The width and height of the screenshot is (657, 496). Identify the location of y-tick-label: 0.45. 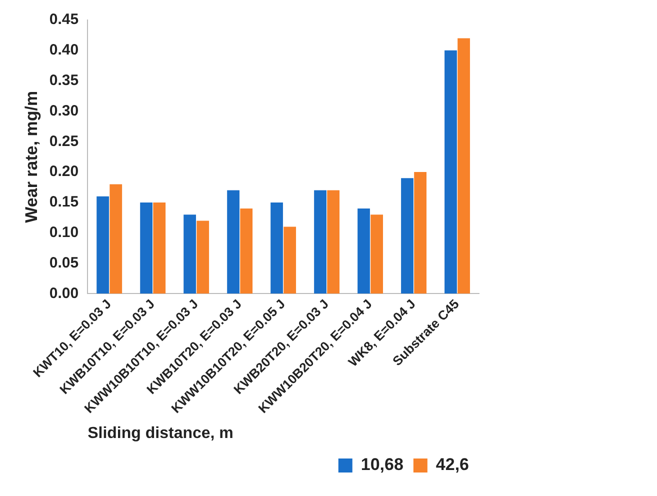
(64, 19).